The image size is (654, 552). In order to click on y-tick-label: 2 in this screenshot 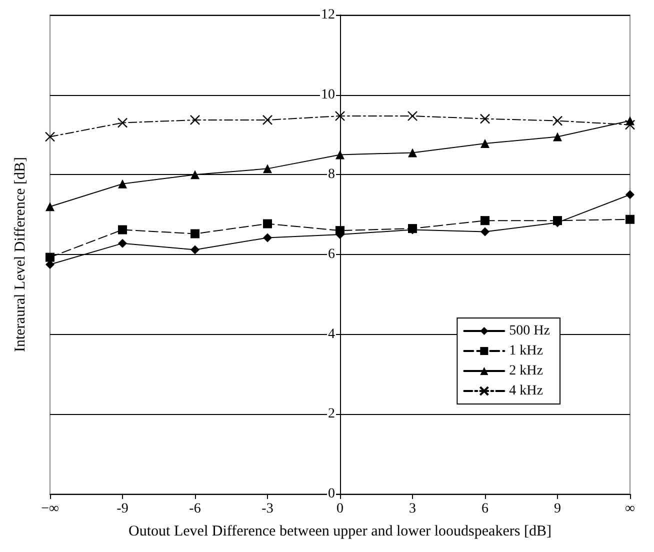, I will do `click(331, 414)`.